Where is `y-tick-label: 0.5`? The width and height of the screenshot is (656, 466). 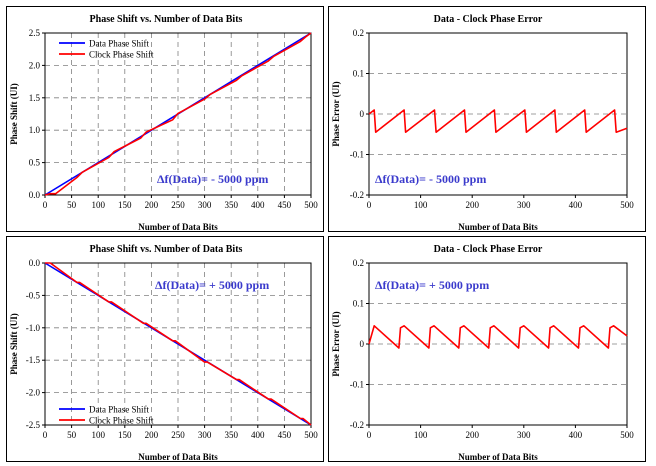 y-tick-label: 0.5 is located at coordinates (35, 163).